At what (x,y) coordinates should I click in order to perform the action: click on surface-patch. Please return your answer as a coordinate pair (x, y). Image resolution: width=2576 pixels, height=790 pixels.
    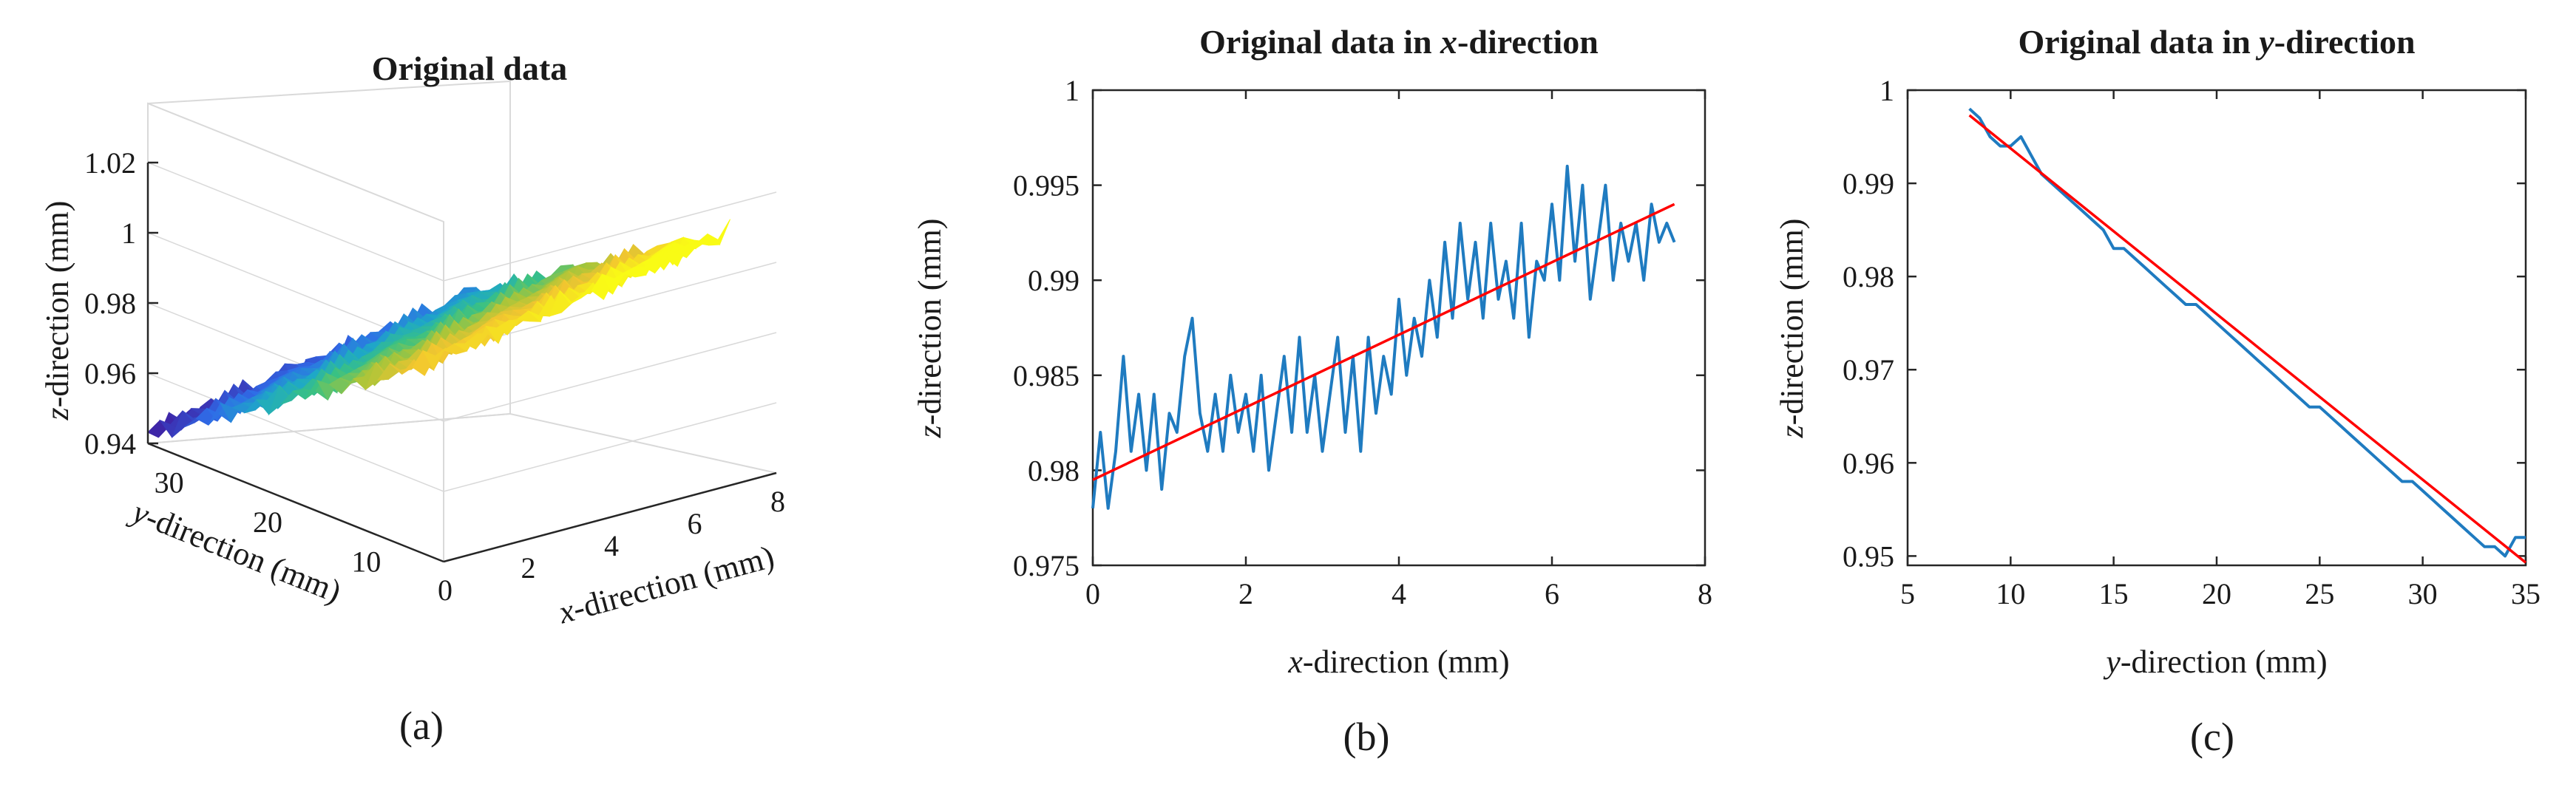
    Looking at the image, I should click on (719, 232).